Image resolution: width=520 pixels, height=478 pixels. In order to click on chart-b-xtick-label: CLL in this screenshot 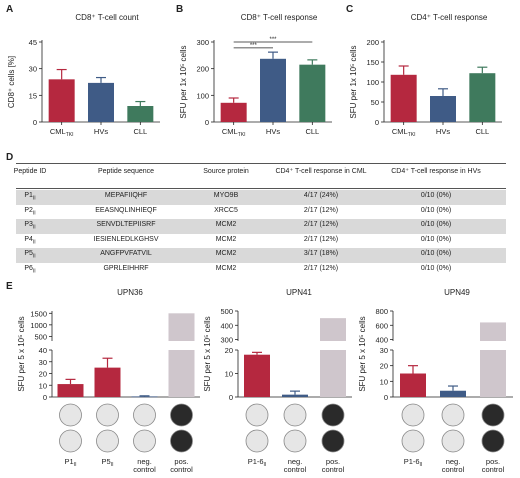, I will do `click(312, 131)`.